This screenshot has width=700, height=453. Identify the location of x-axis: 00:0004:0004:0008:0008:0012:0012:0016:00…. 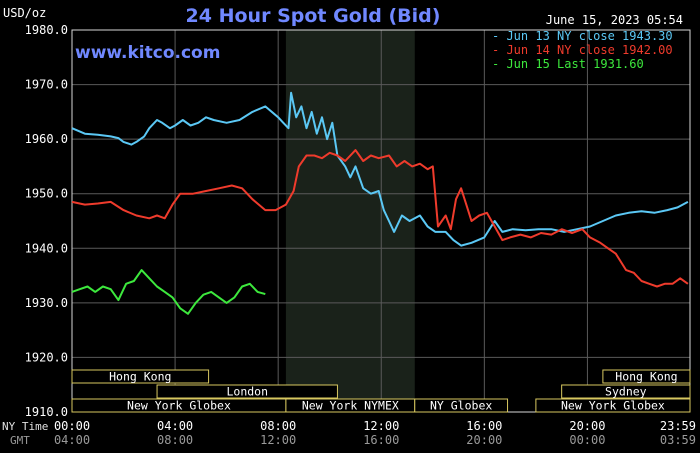
(375, 433).